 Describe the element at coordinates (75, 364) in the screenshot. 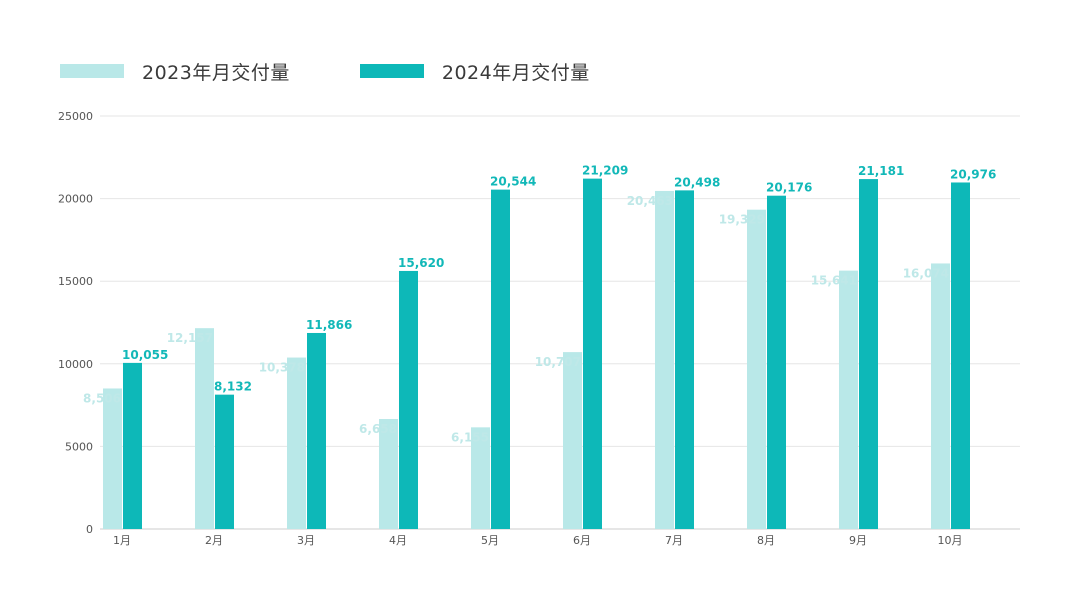

I see `y-tick-label: 10000` at that location.